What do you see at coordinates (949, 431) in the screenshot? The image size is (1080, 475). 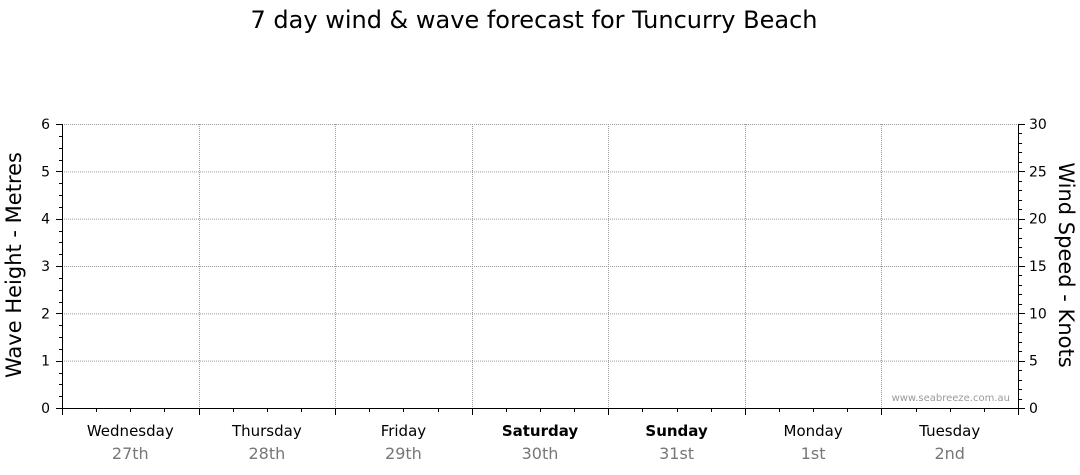 I see `day-name-label: Tuesday` at bounding box center [949, 431].